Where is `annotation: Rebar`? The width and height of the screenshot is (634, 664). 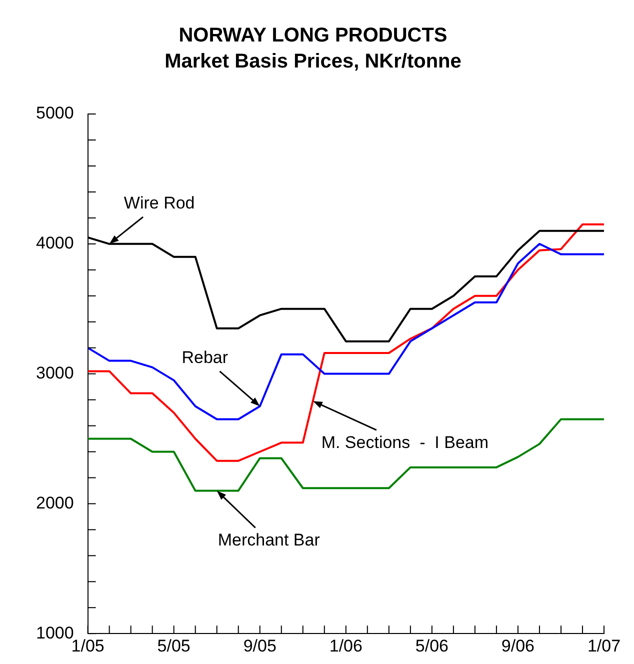 annotation: Rebar is located at coordinates (205, 357).